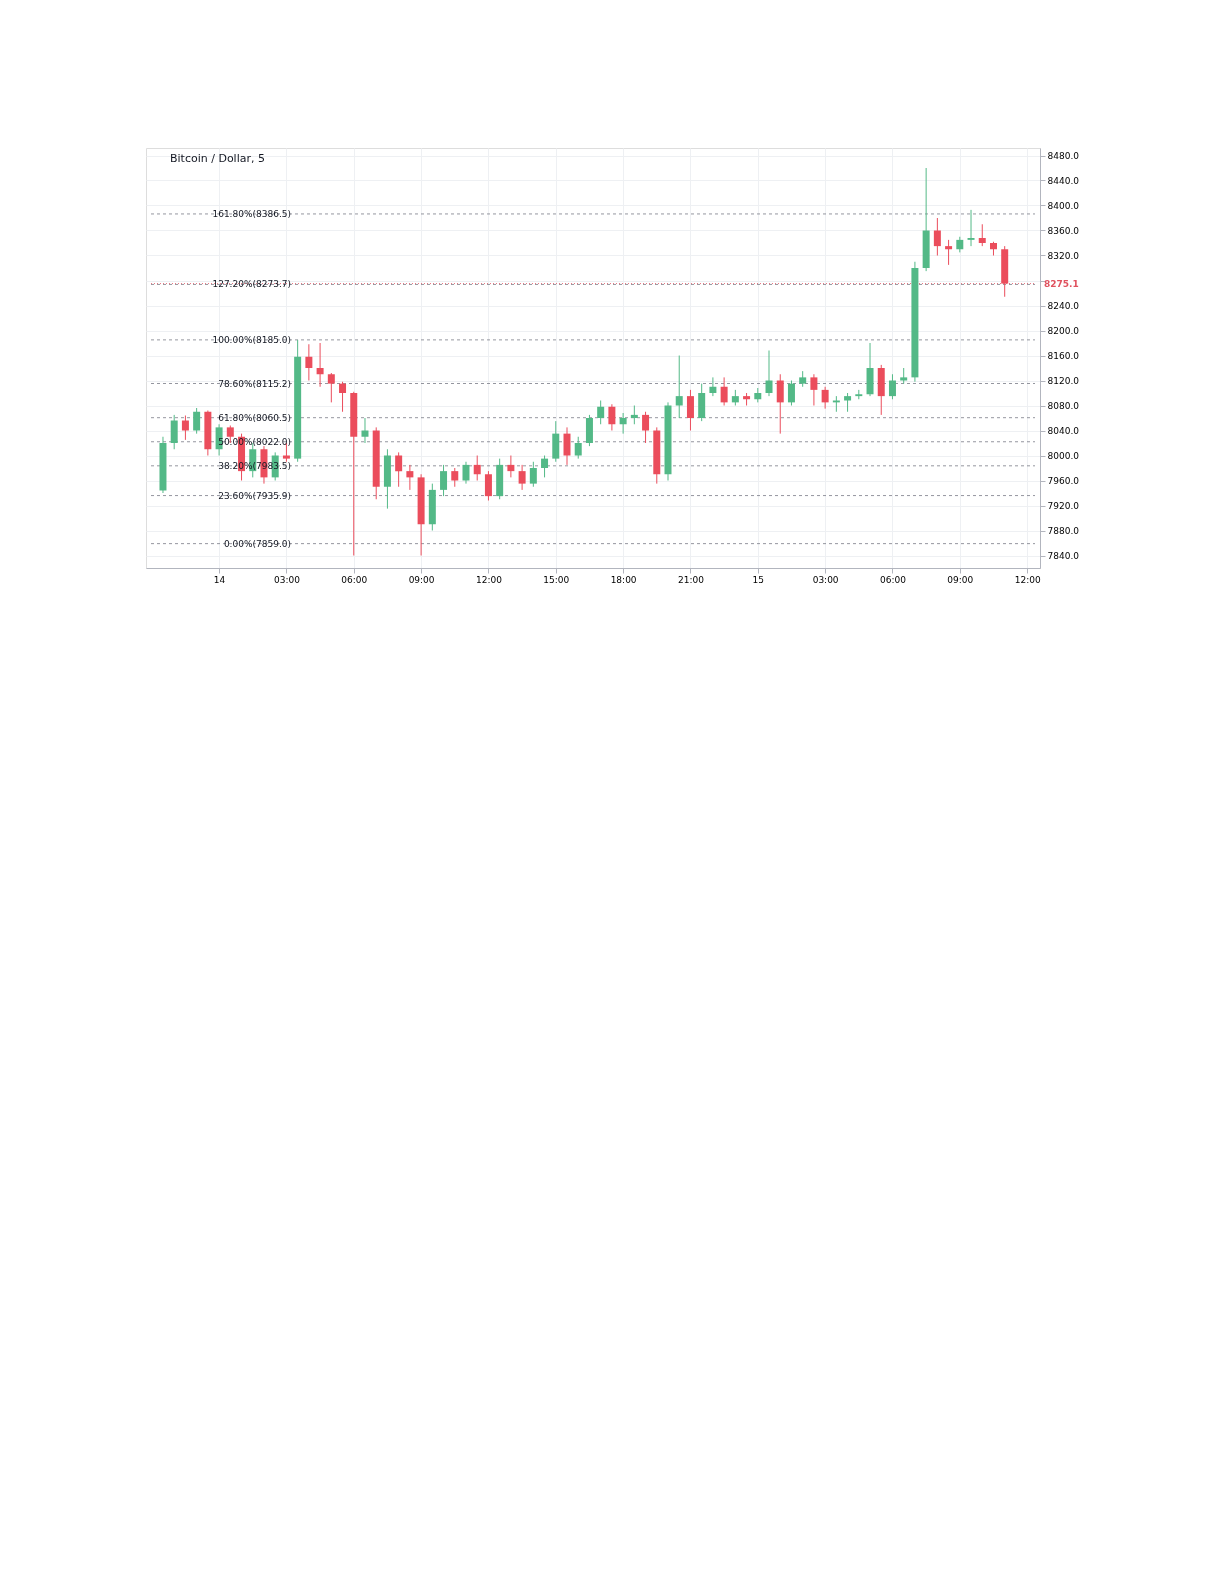  I want to click on y-tick-label: 7840.0, so click(1063, 556).